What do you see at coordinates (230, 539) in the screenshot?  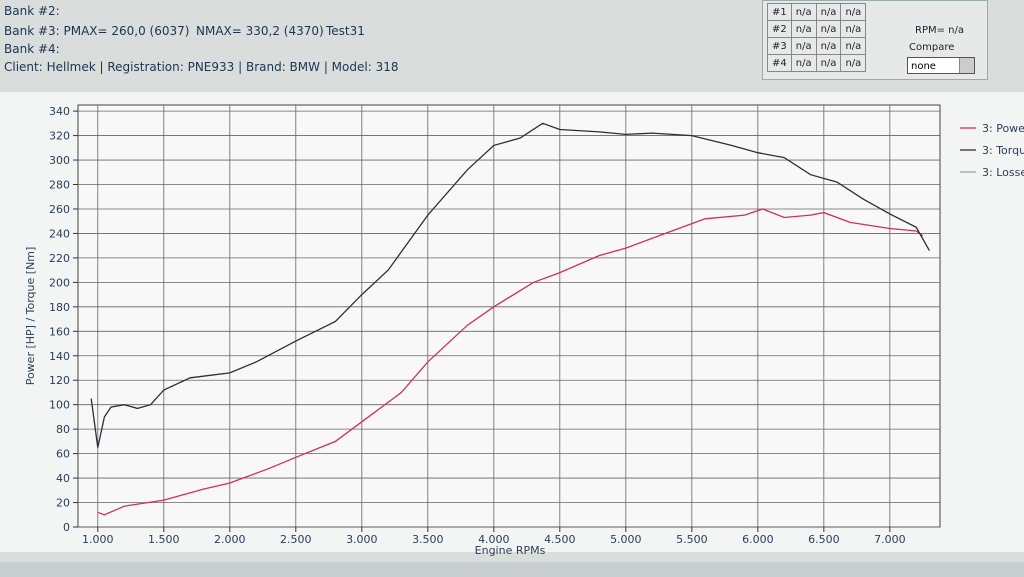 I see `x-tick-label: 2.000` at bounding box center [230, 539].